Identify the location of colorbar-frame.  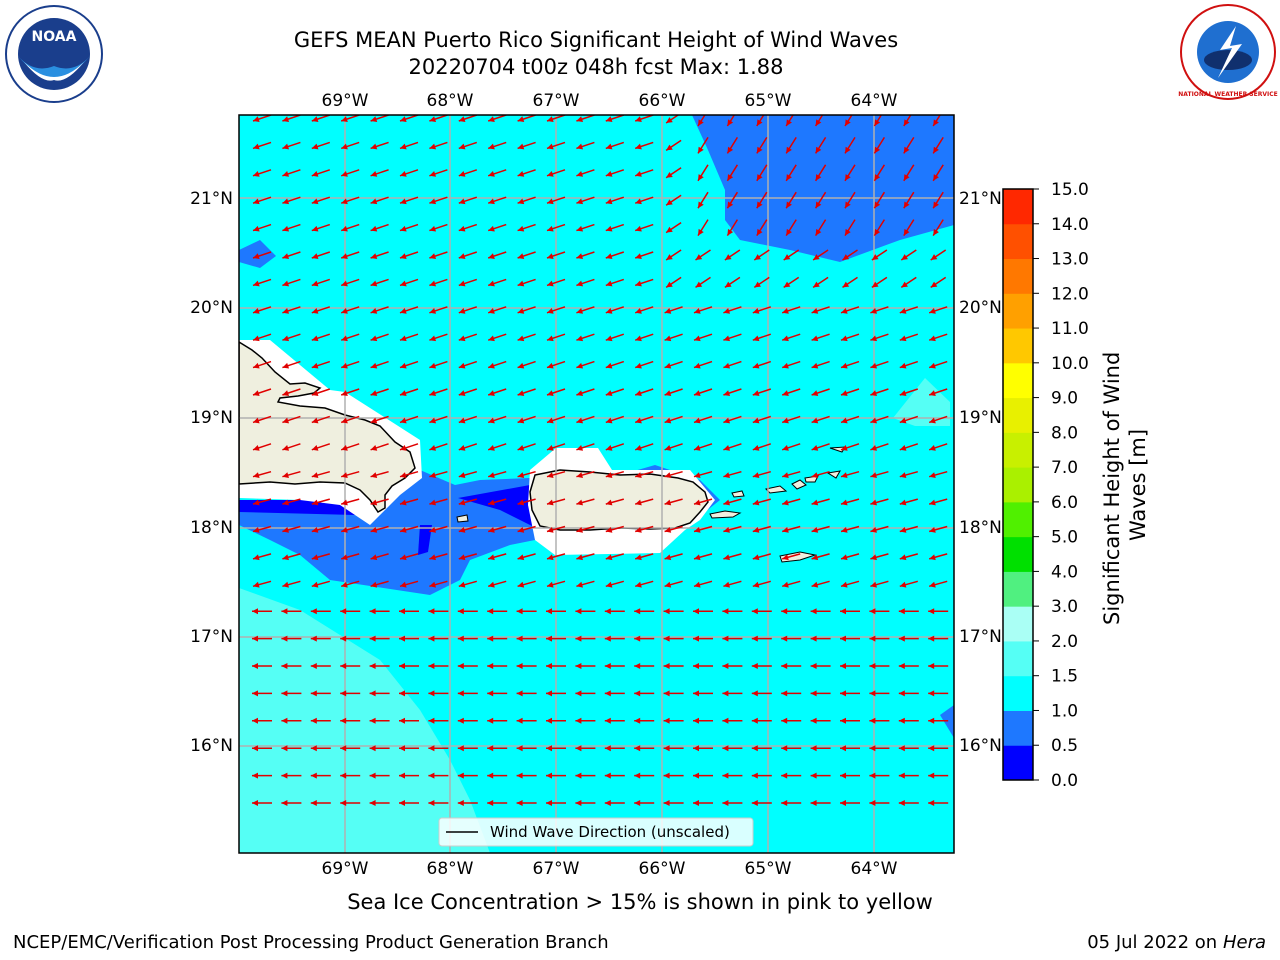
(1018, 484).